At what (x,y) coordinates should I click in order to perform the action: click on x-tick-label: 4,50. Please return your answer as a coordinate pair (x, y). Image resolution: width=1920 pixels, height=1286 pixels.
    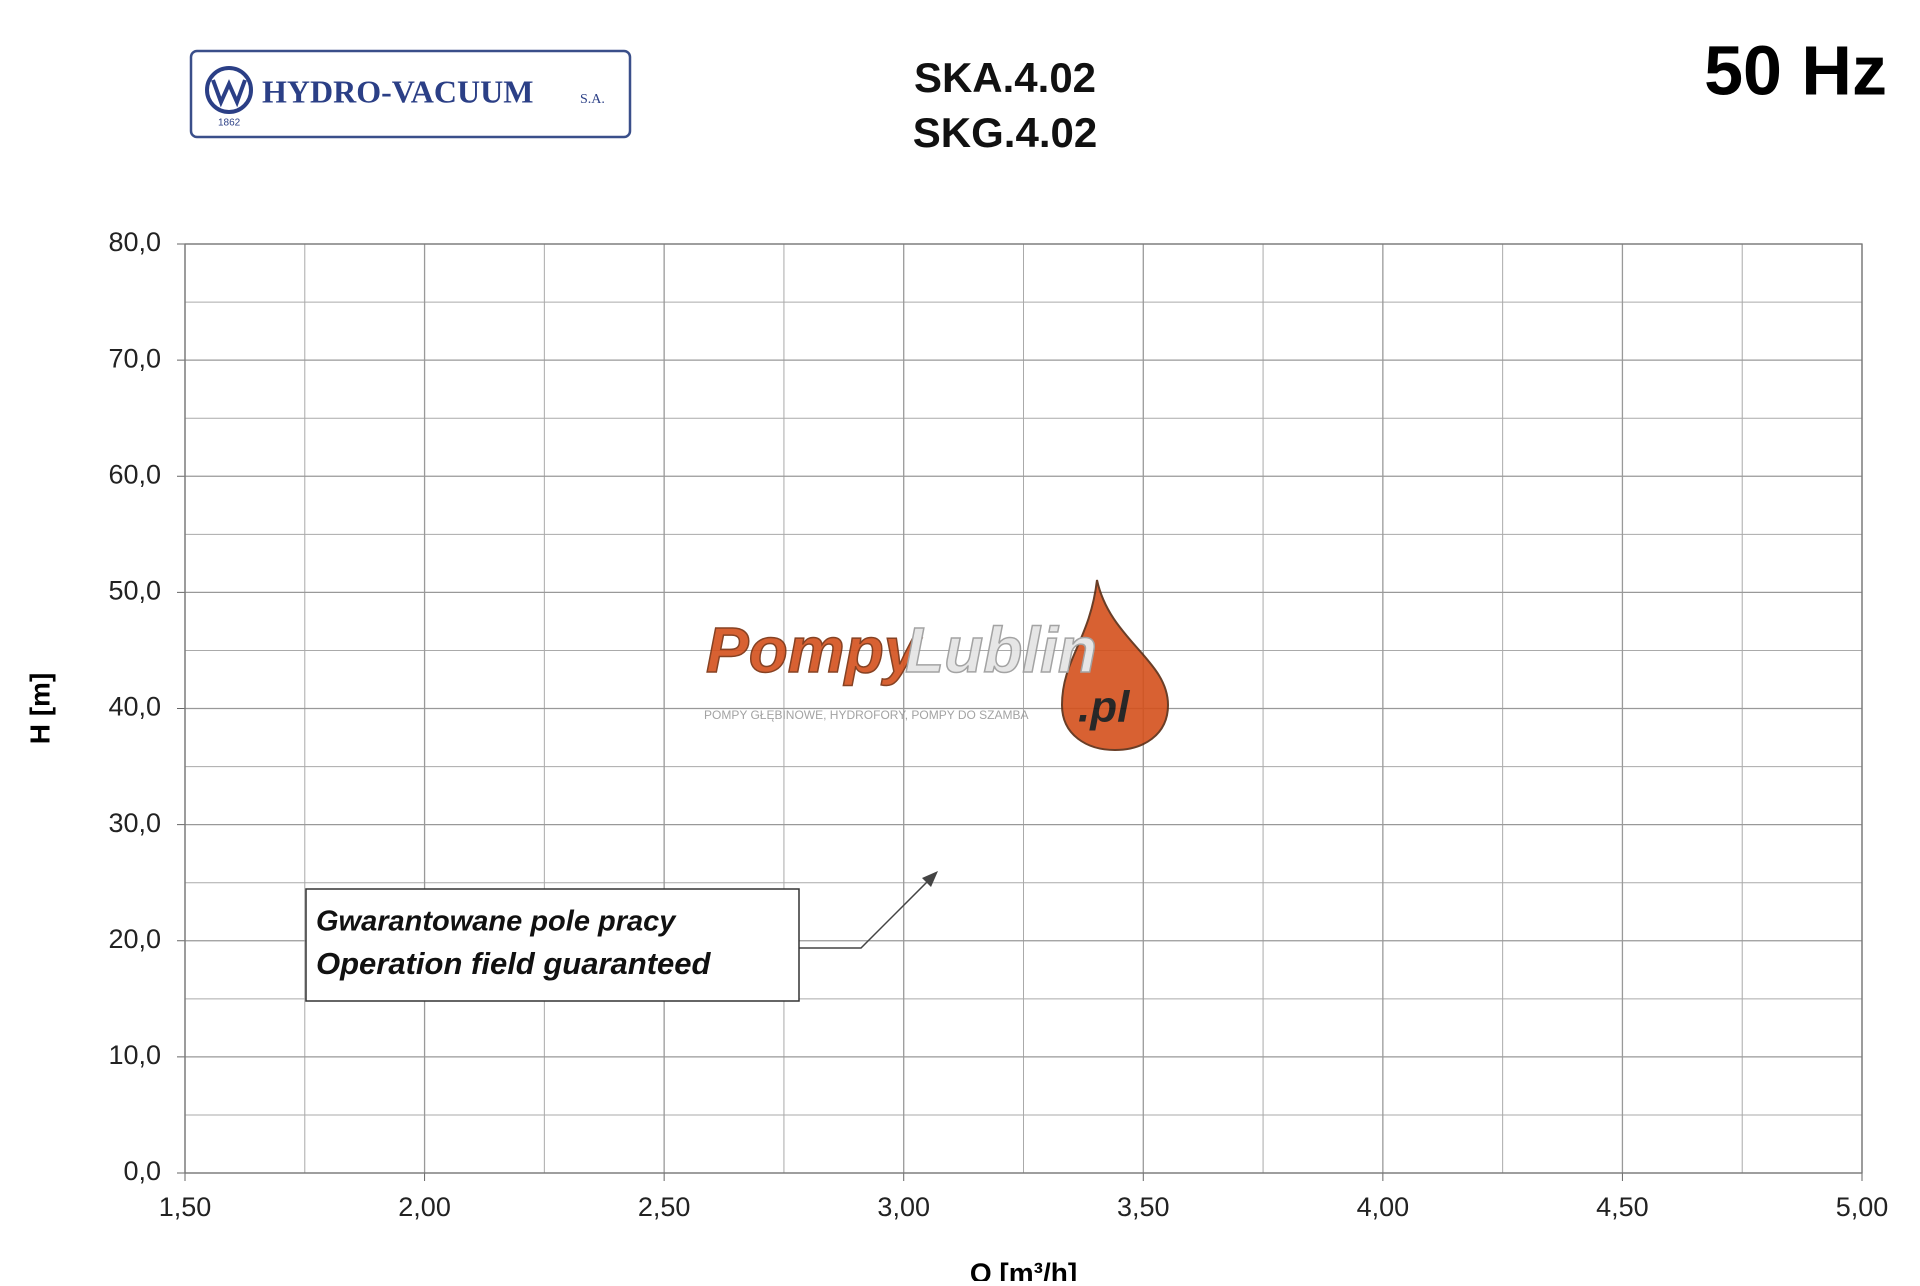
    Looking at the image, I should click on (1622, 1207).